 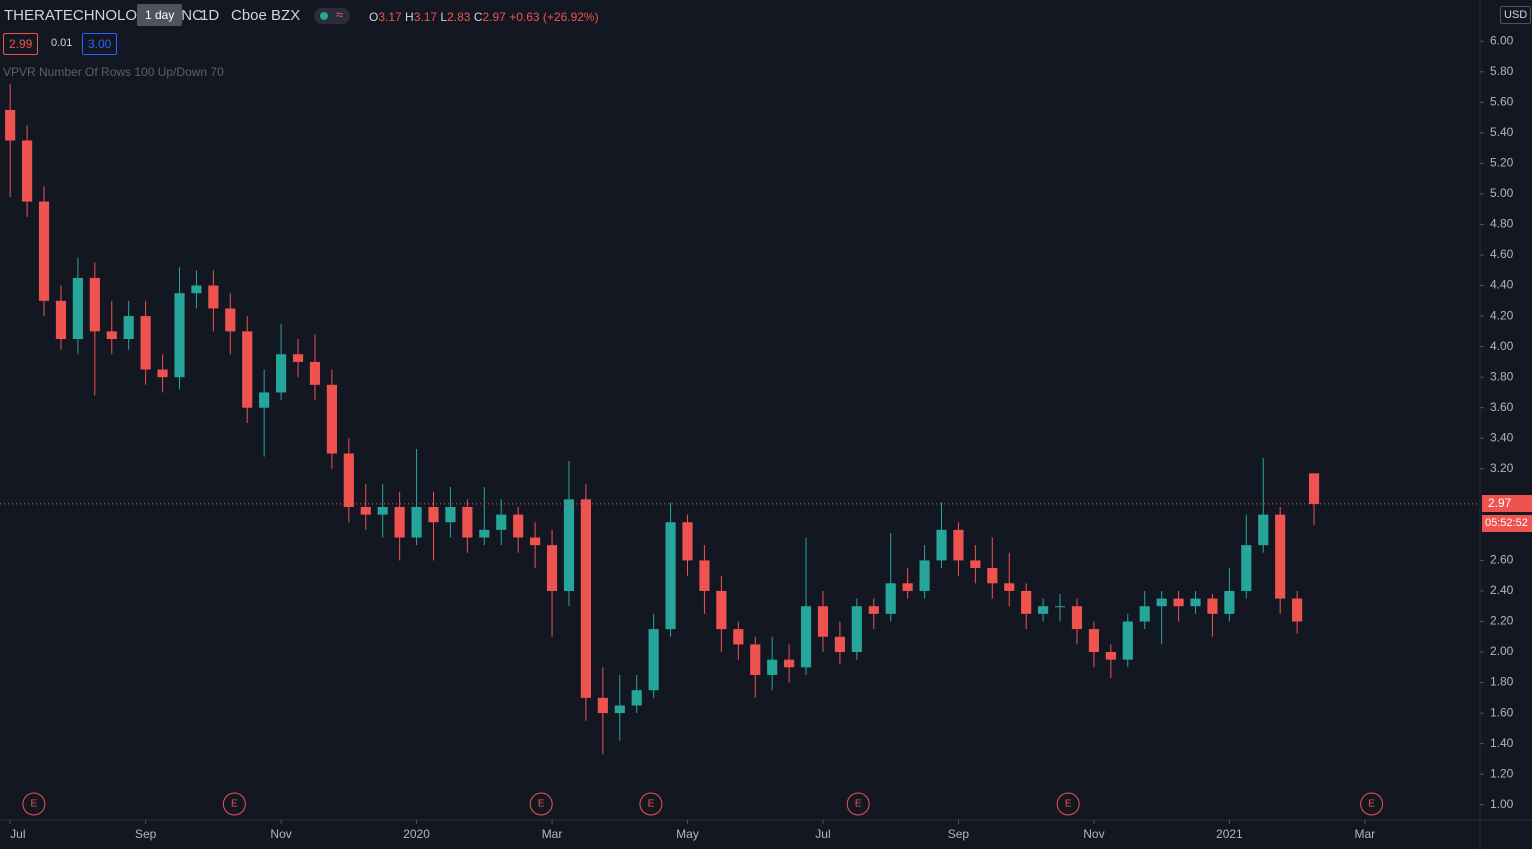 I want to click on countdown: 05:52:52, so click(x=1507, y=523).